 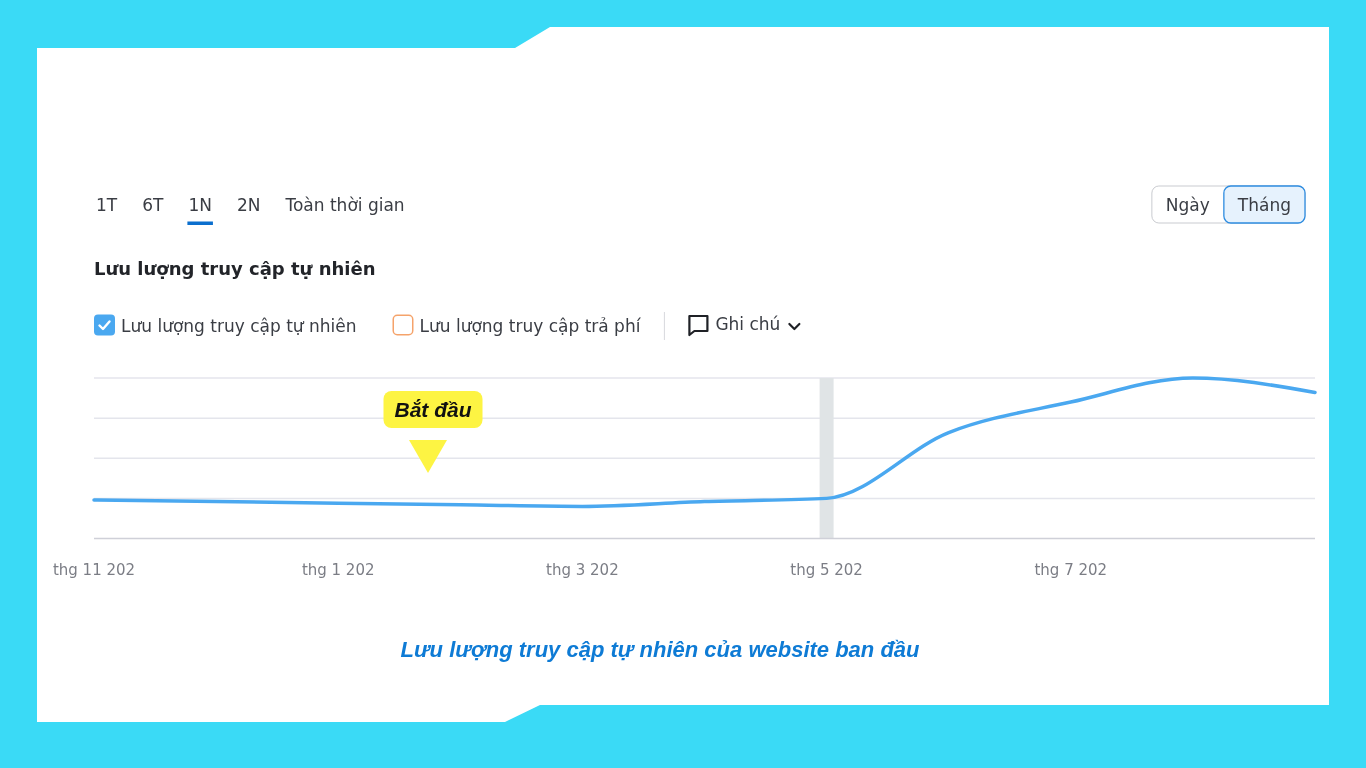 What do you see at coordinates (433, 409) in the screenshot?
I see `annotation: Bắt đầu` at bounding box center [433, 409].